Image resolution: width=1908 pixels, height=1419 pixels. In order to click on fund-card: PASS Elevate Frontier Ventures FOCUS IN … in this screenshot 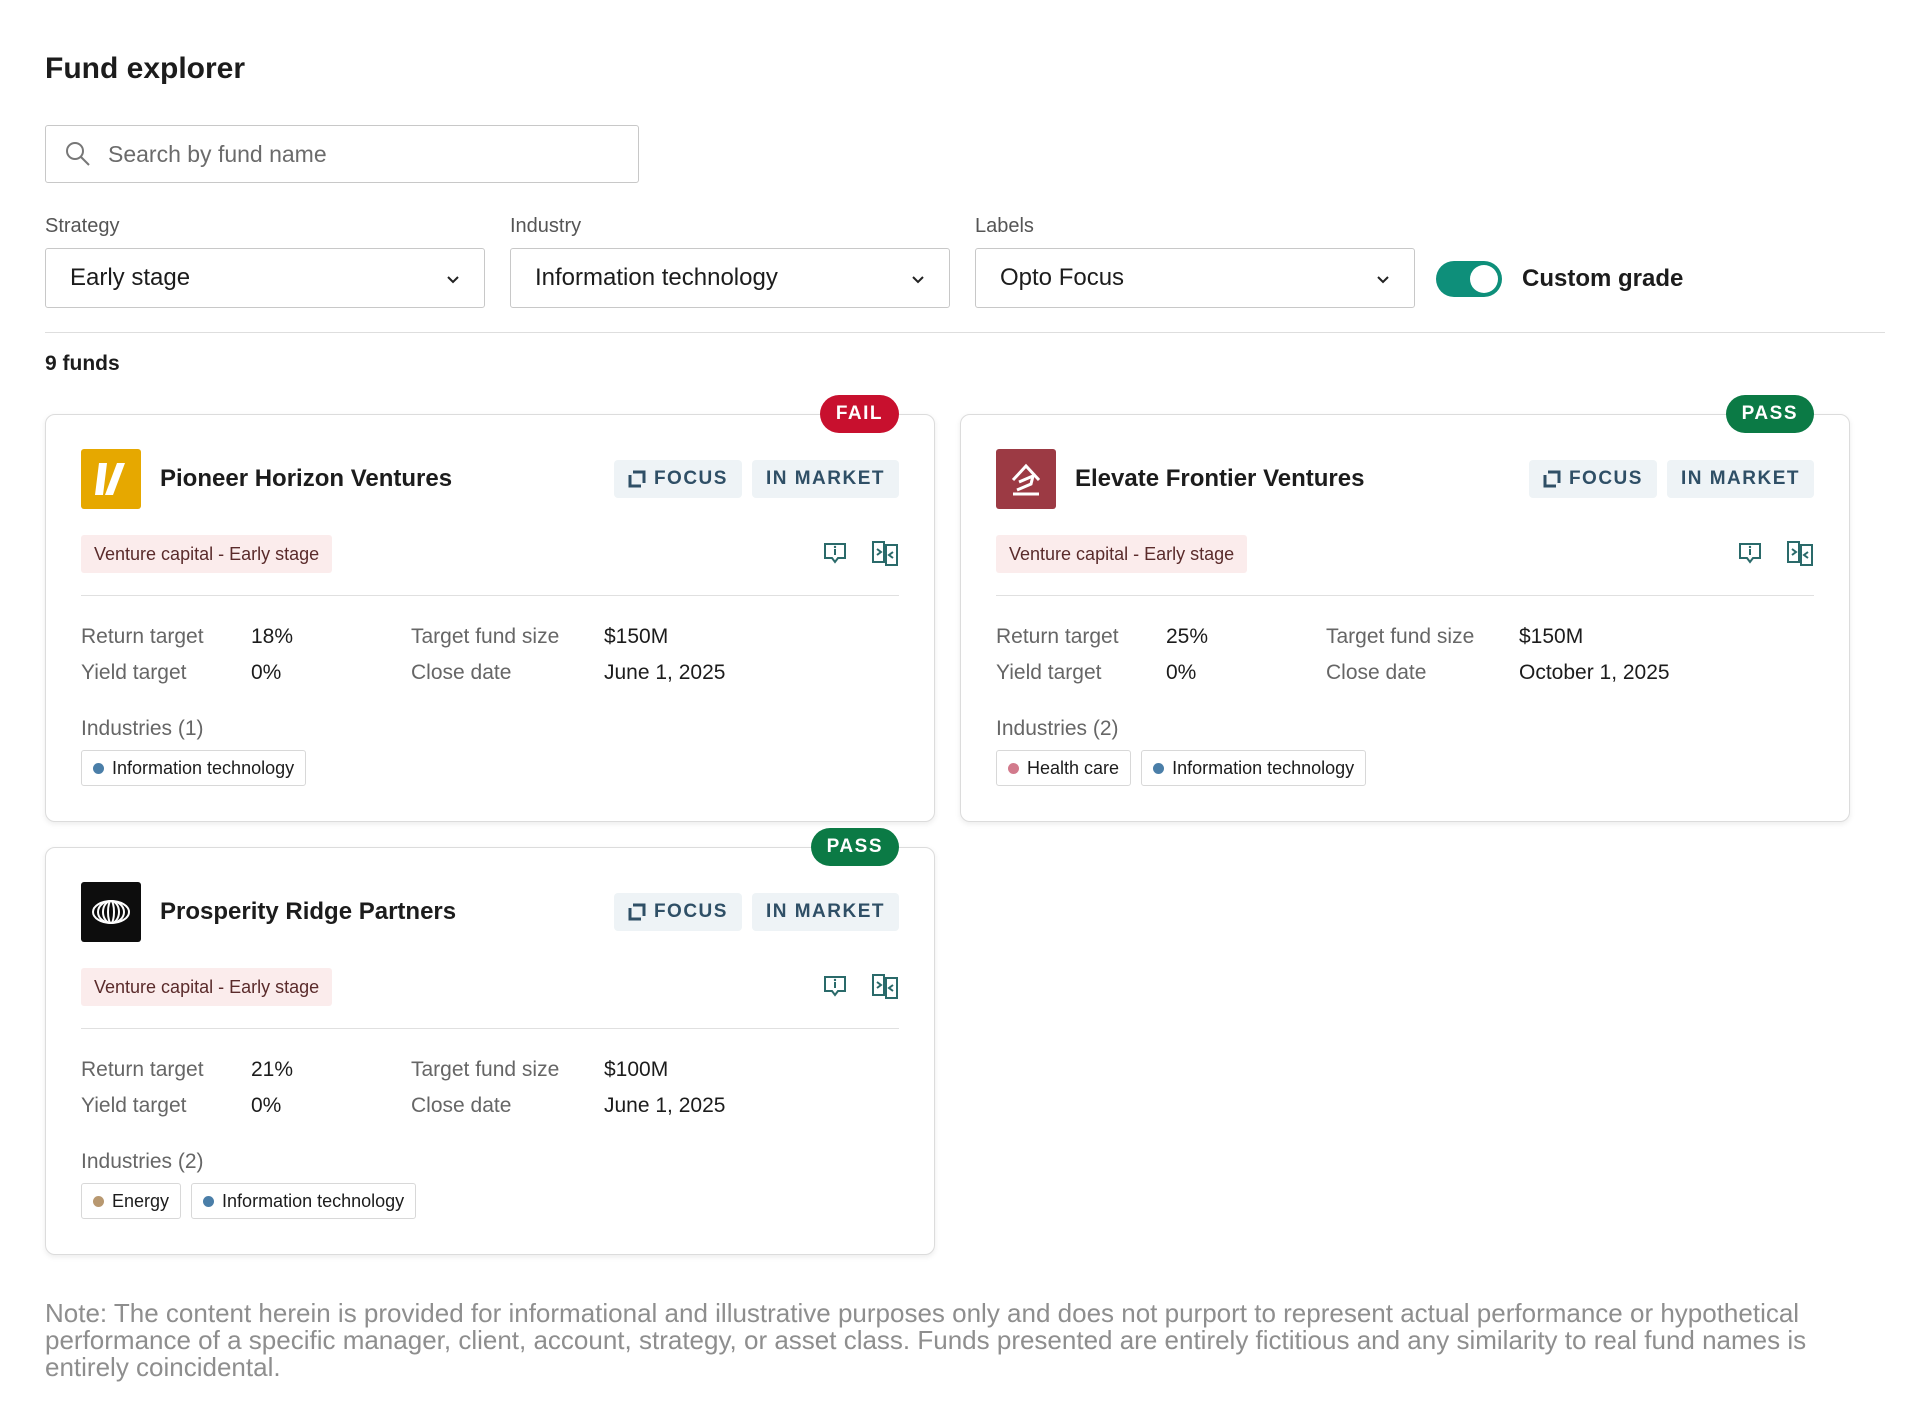, I will do `click(1405, 608)`.